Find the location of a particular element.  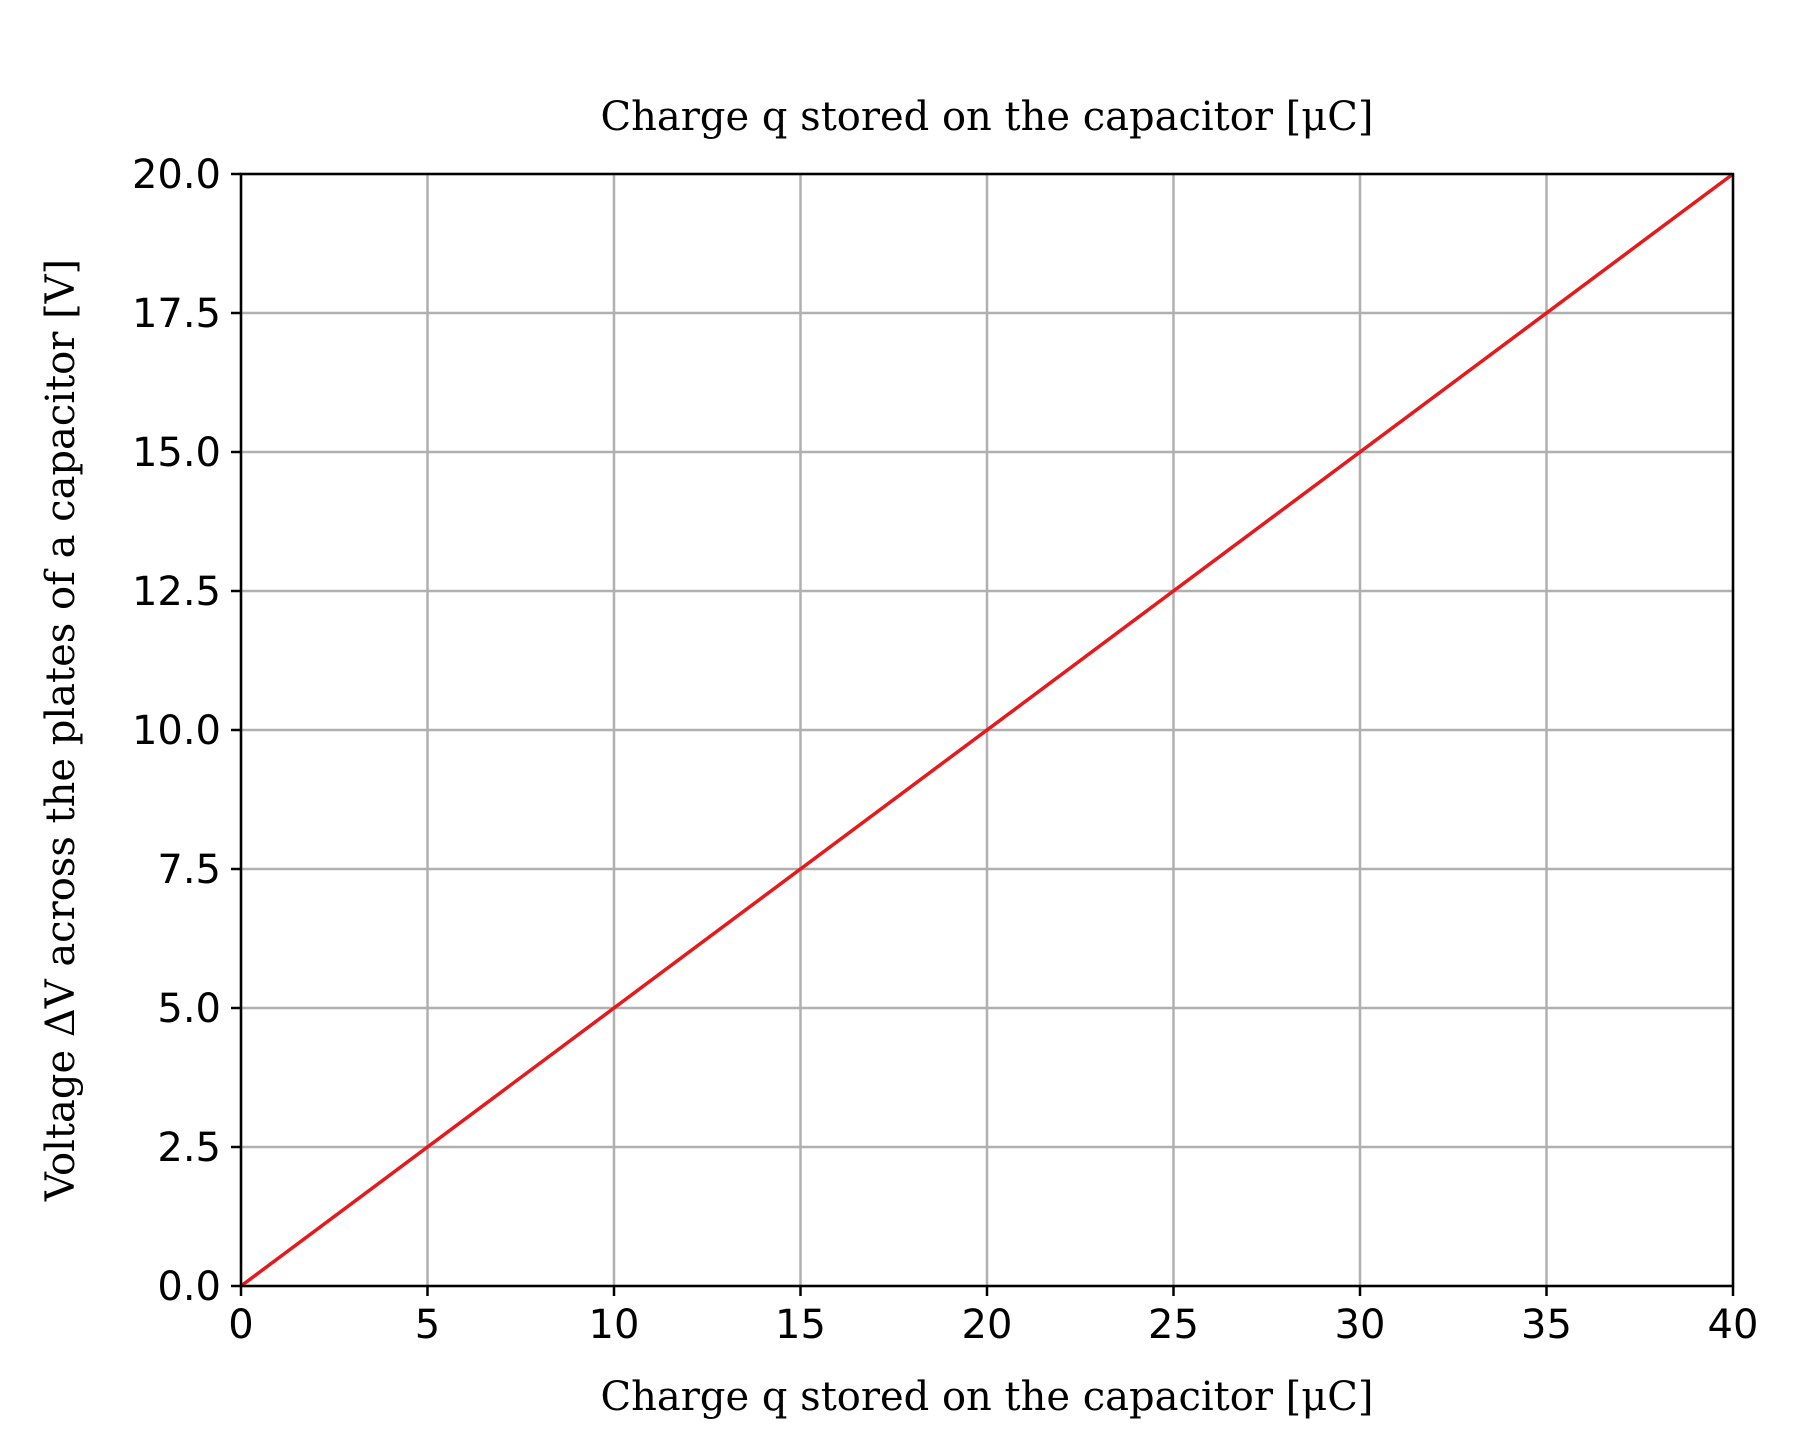

y-tick-label: 7.5 is located at coordinates (189, 870).